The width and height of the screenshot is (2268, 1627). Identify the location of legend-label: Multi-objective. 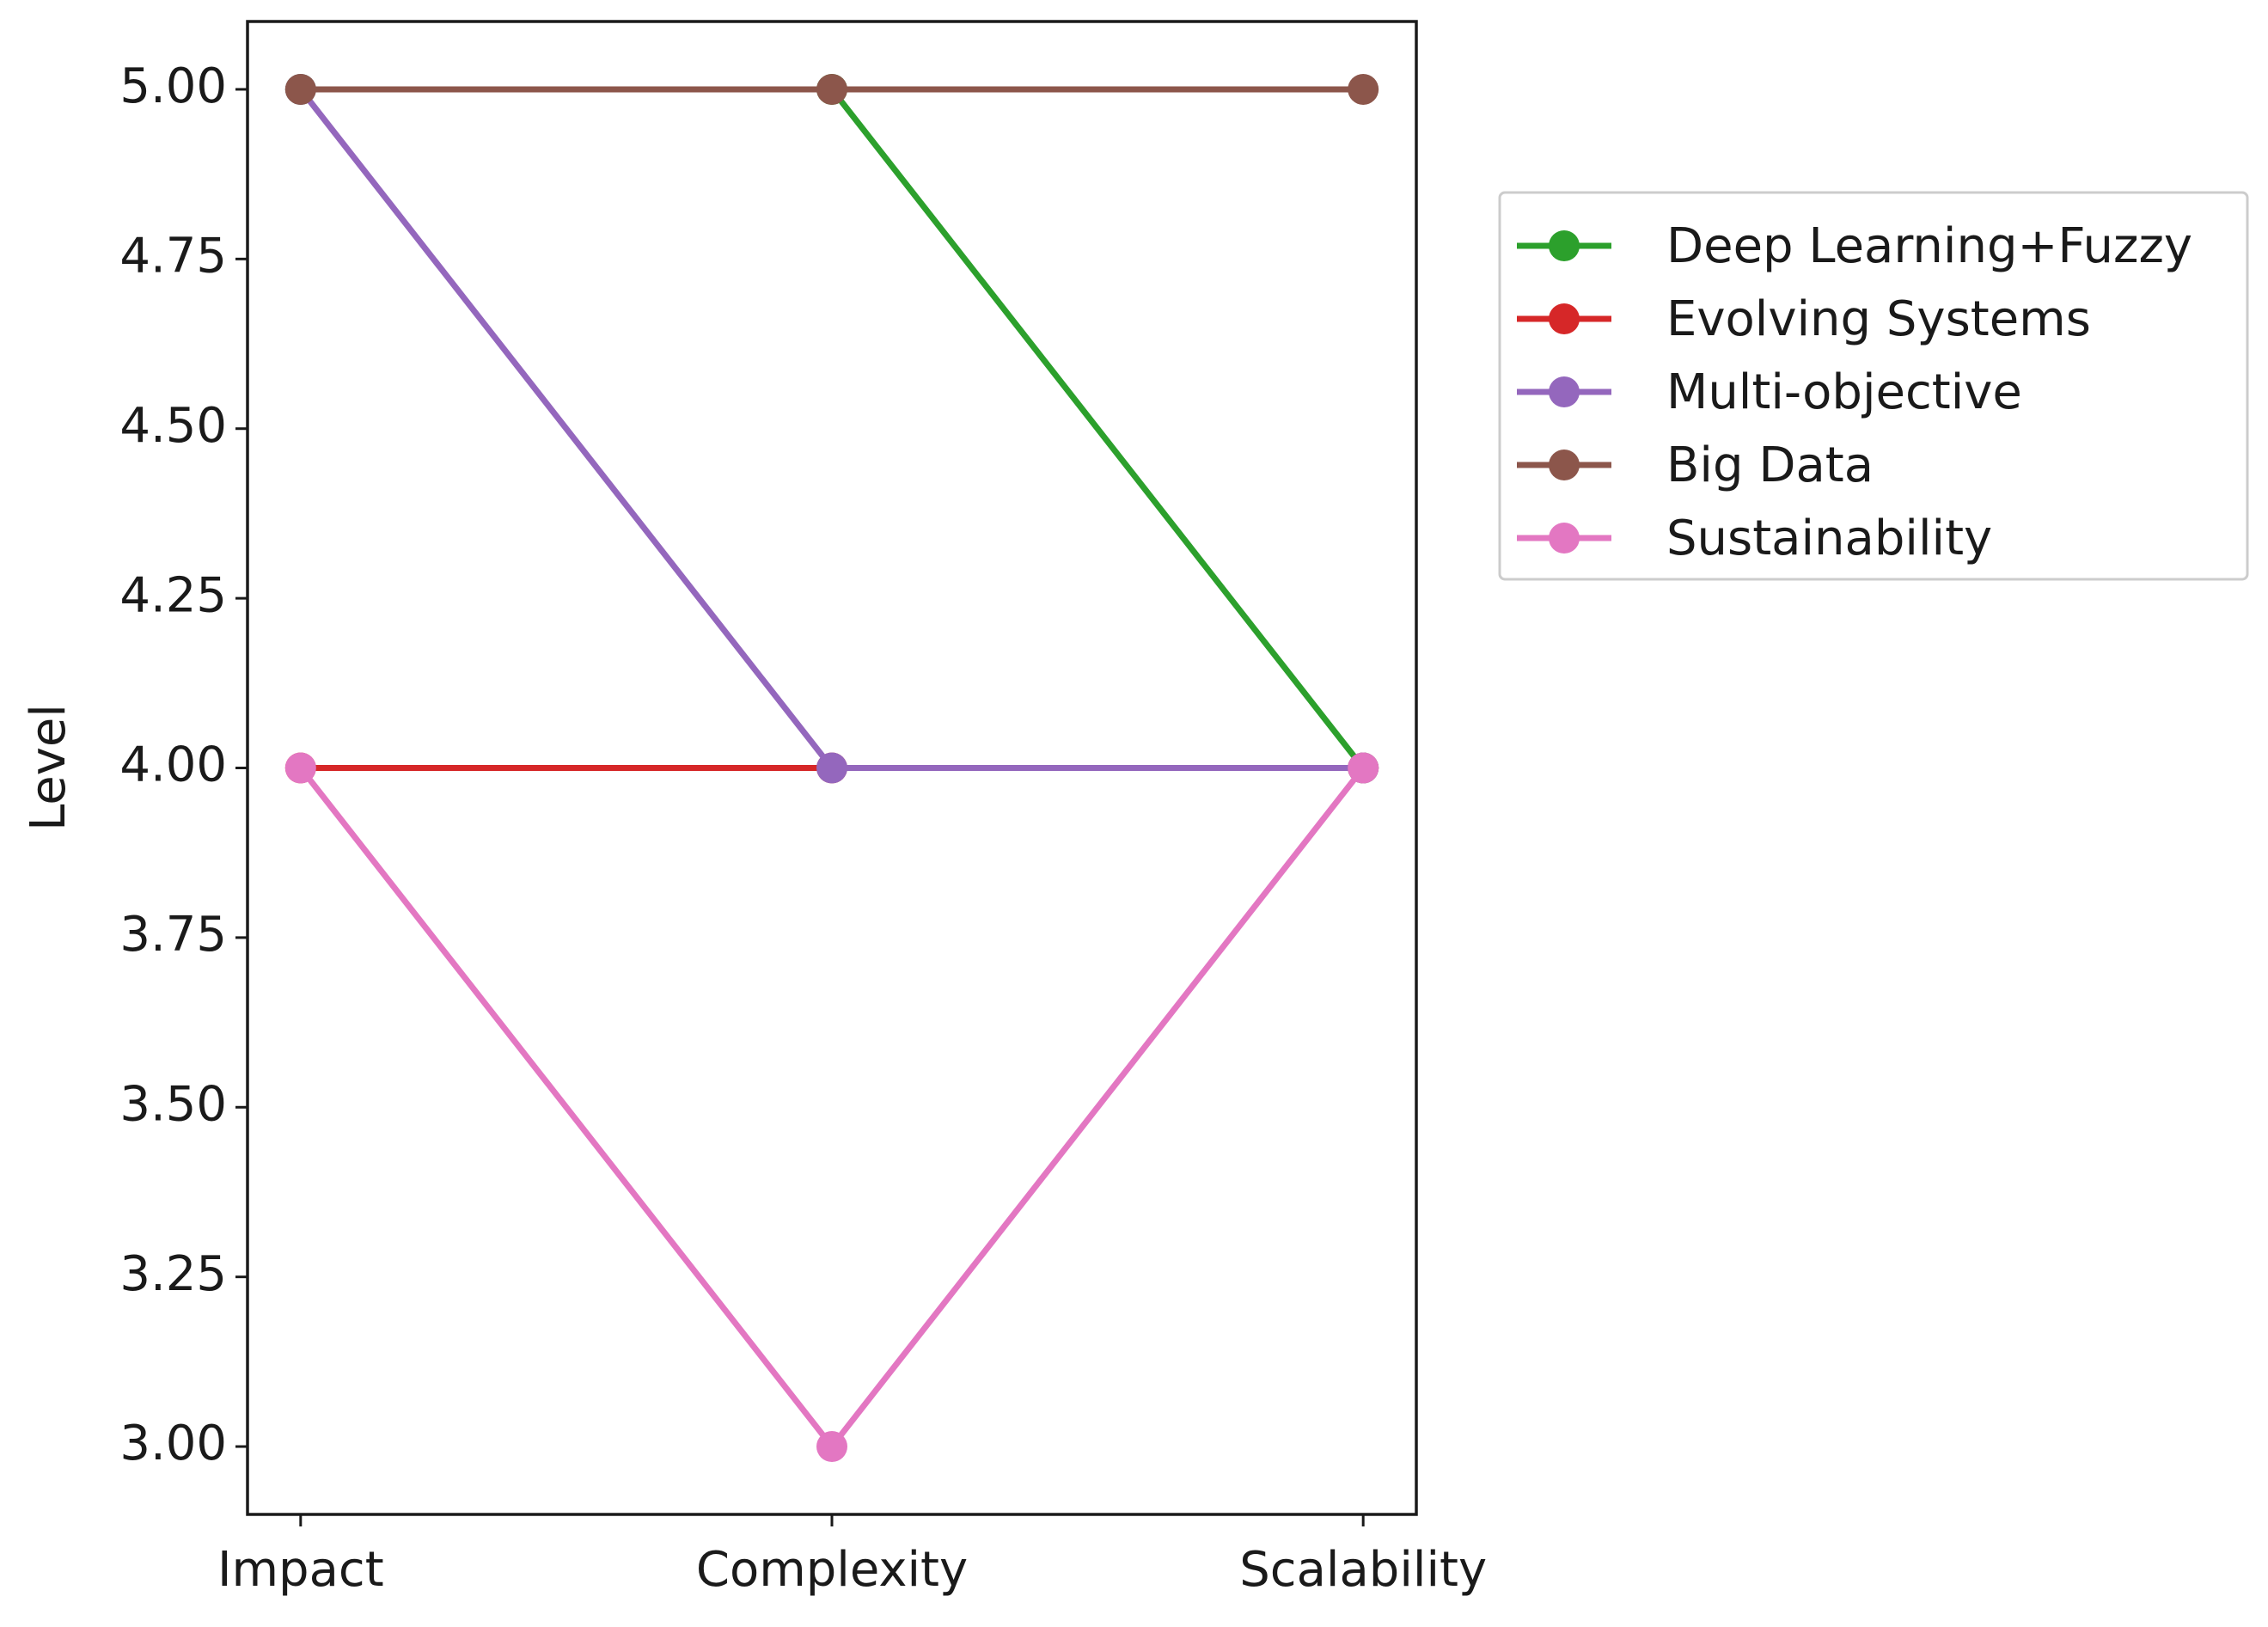
(1844, 392).